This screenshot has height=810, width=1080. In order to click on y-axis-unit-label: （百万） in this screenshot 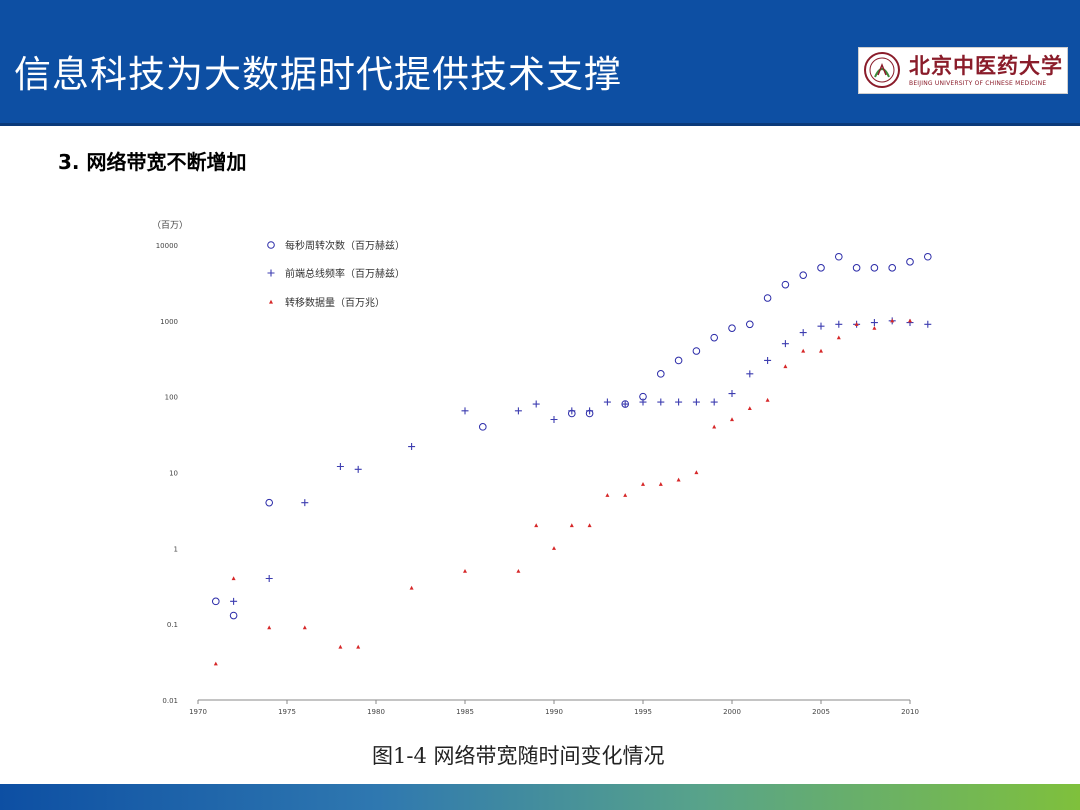, I will do `click(170, 225)`.